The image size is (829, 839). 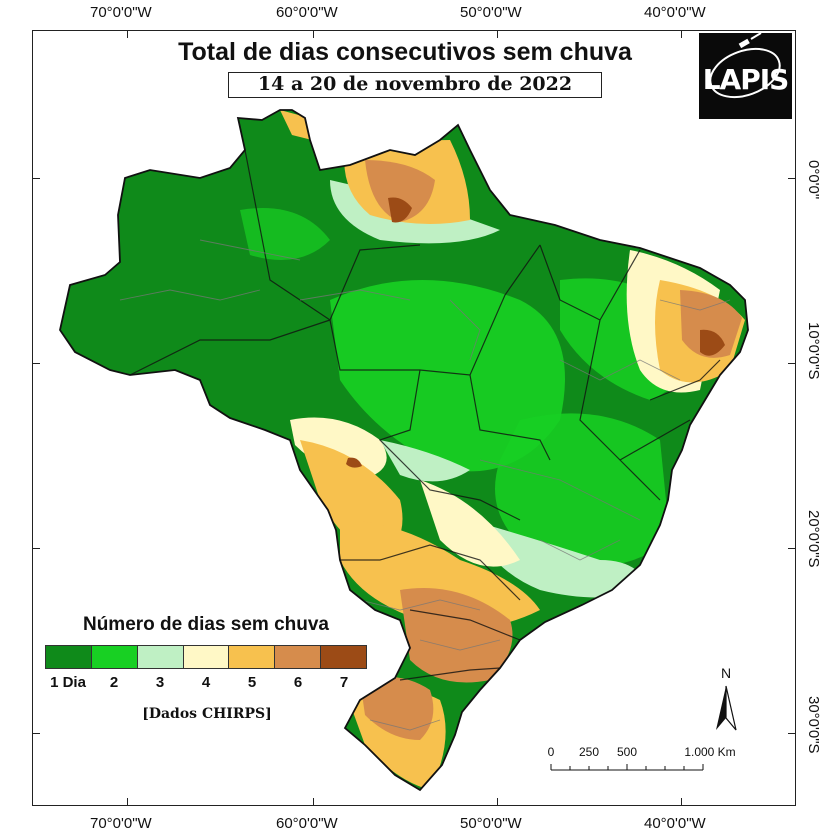 I want to click on legend-labels: 1 Dia 2 3 4 5 6 7, so click(x=206, y=683).